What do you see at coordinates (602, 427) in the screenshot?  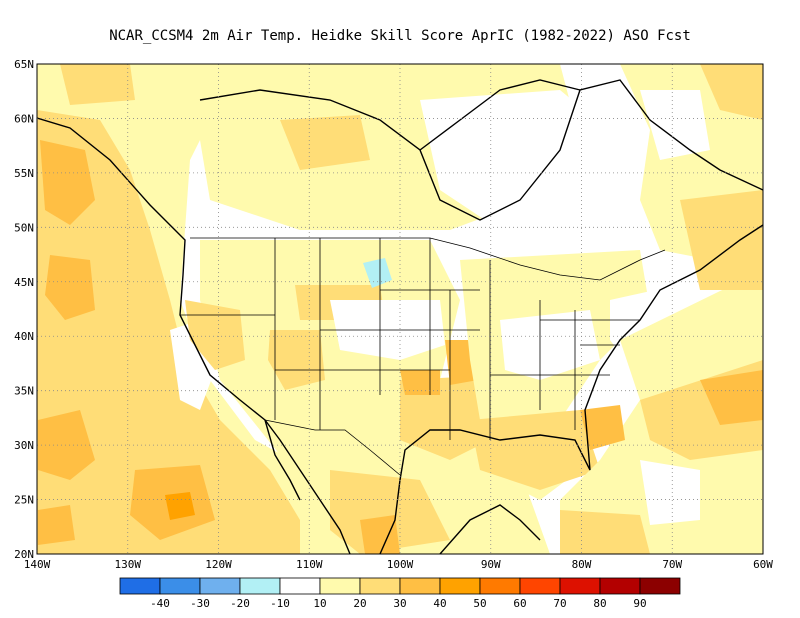 I see `shade-florida-orange` at bounding box center [602, 427].